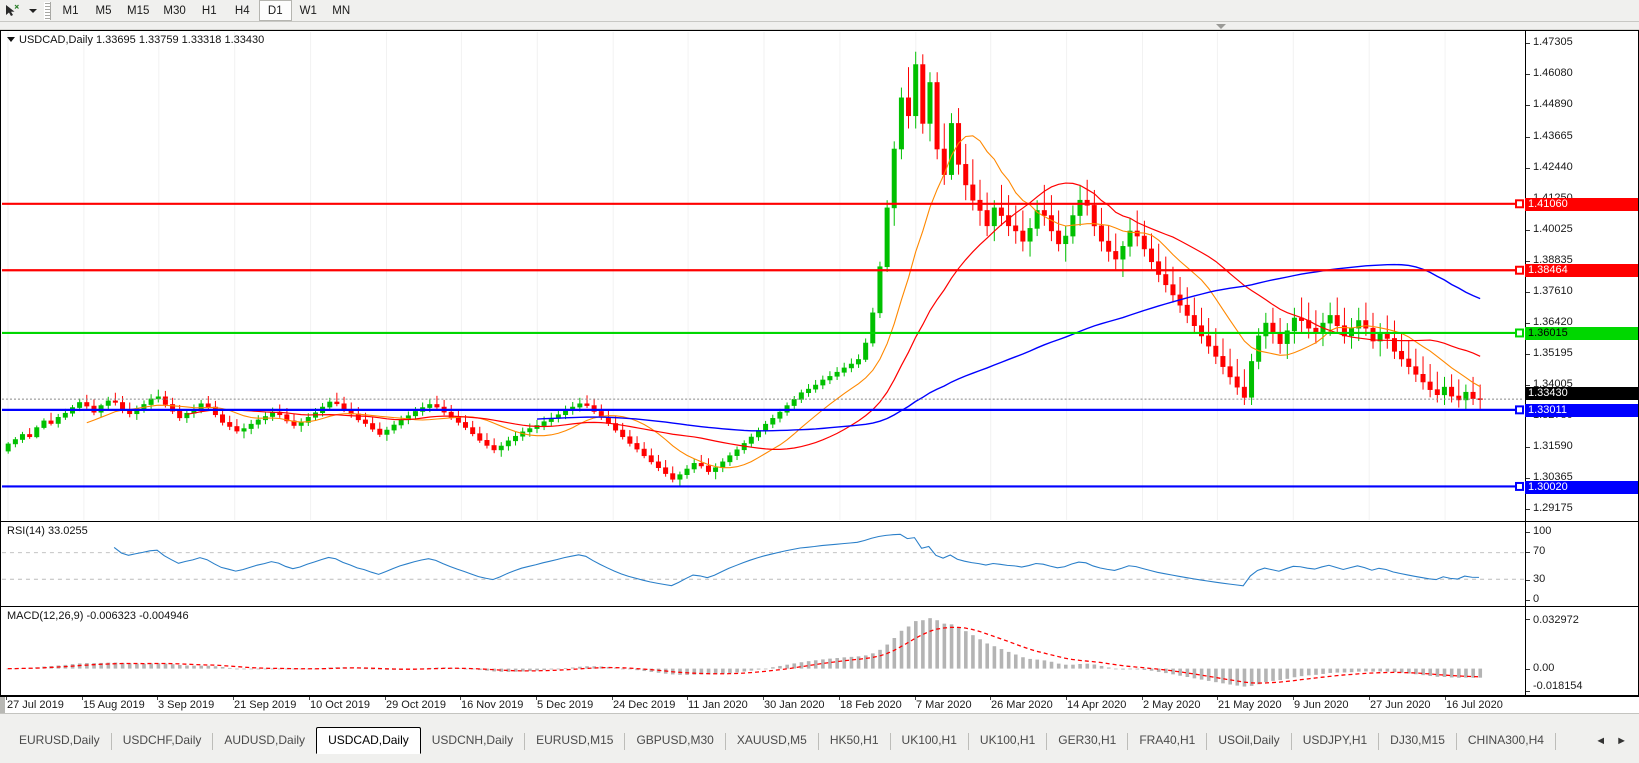  What do you see at coordinates (416, 705) in the screenshot?
I see `time-axis-label: 29 Oct 2019` at bounding box center [416, 705].